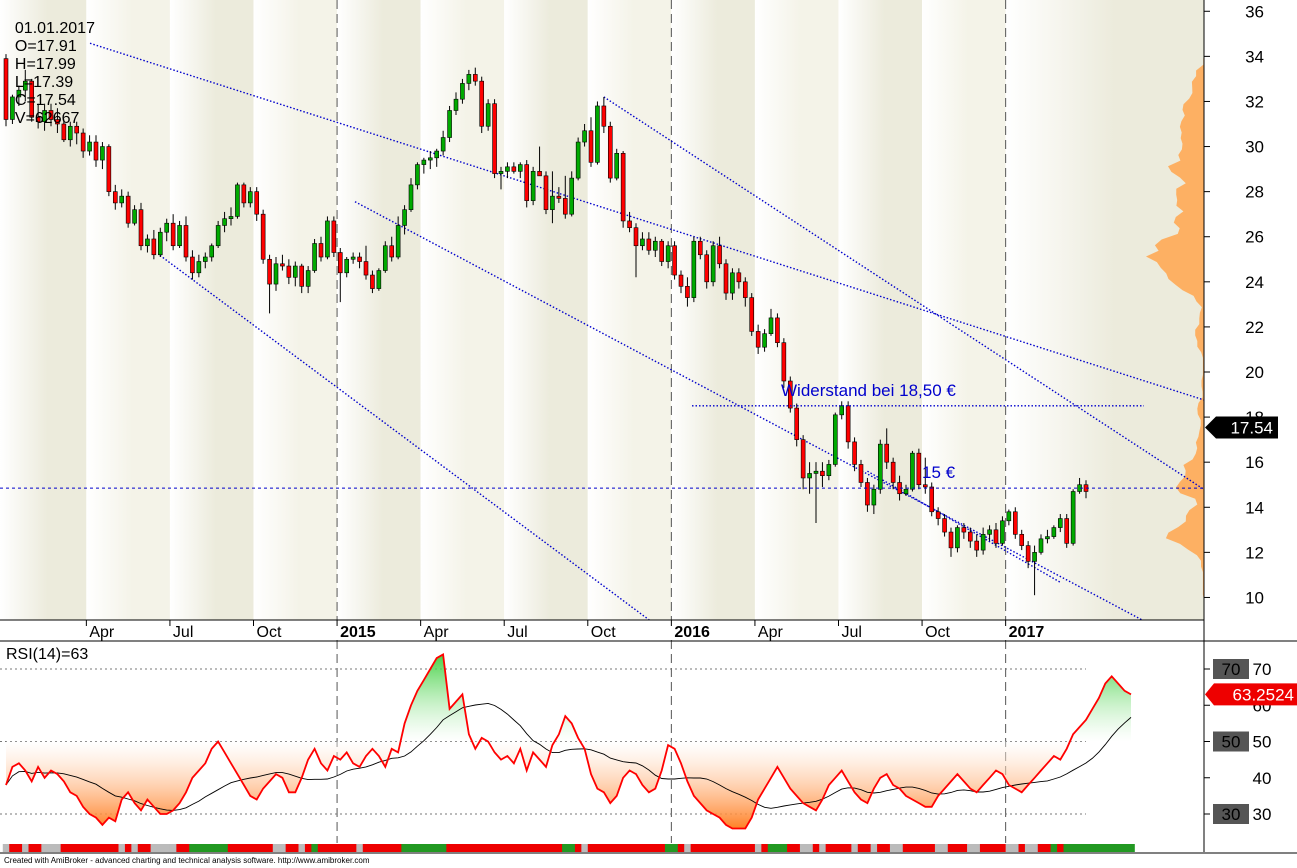  I want to click on rsi-tick-label: 50, so click(1262, 742).